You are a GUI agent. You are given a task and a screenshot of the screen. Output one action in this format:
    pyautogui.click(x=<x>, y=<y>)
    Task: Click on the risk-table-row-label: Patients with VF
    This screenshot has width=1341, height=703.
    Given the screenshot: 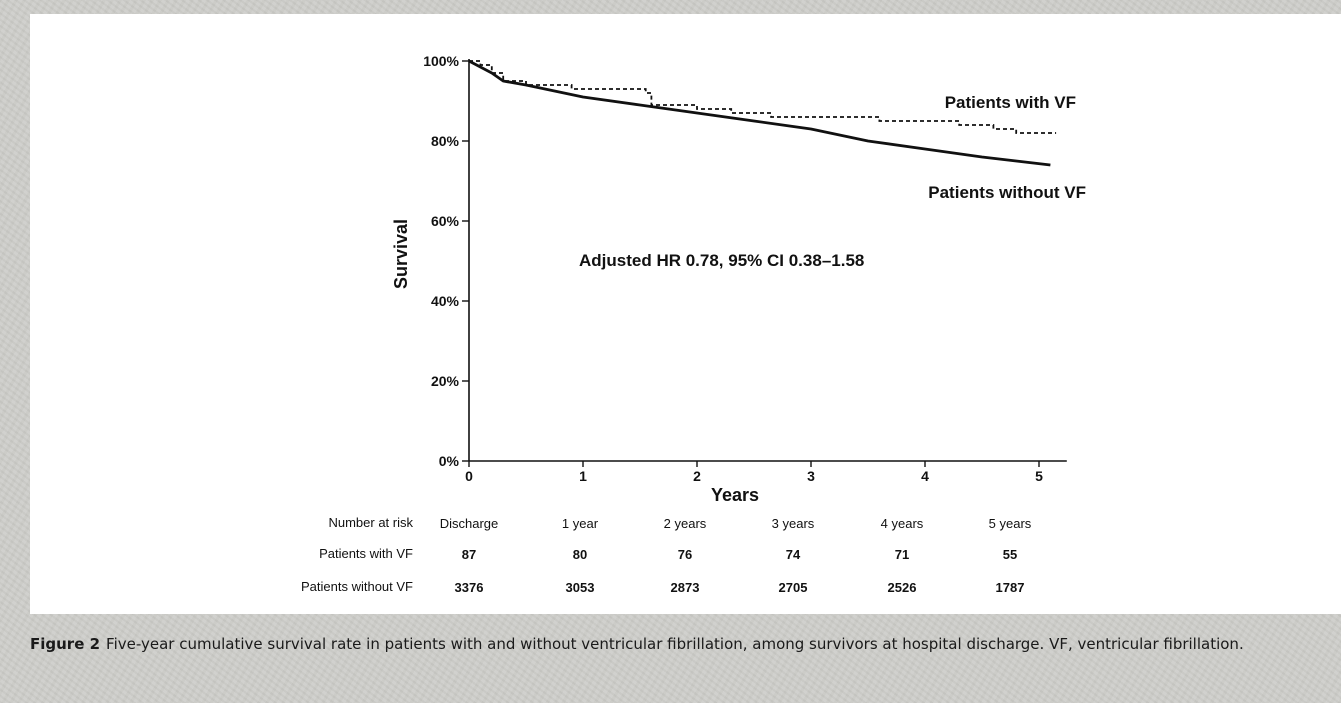 What is the action you would take?
    pyautogui.click(x=366, y=553)
    